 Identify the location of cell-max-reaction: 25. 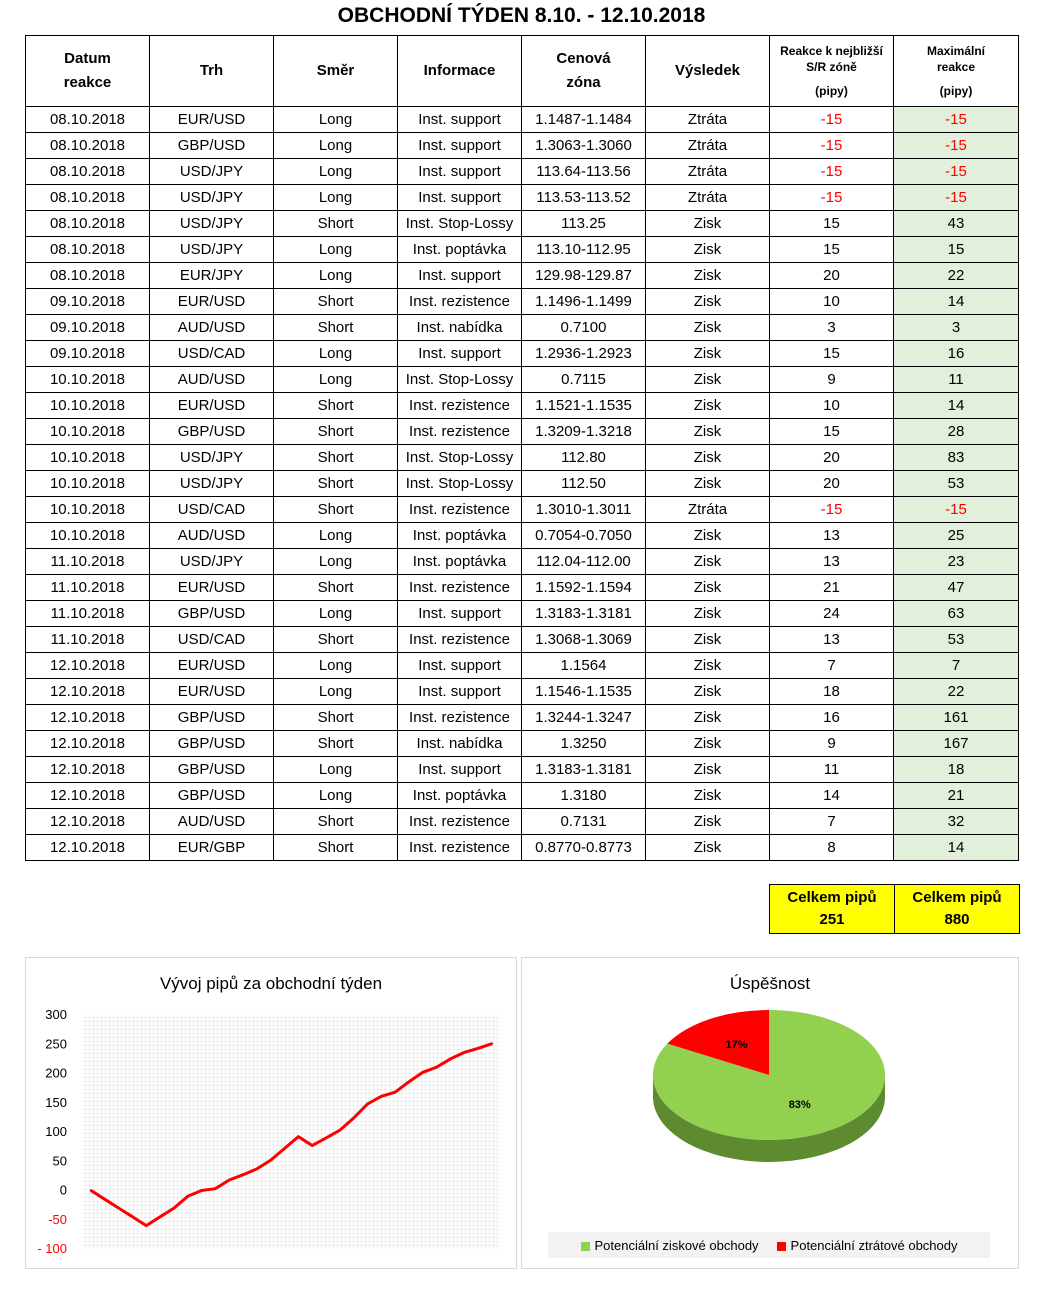
(956, 535).